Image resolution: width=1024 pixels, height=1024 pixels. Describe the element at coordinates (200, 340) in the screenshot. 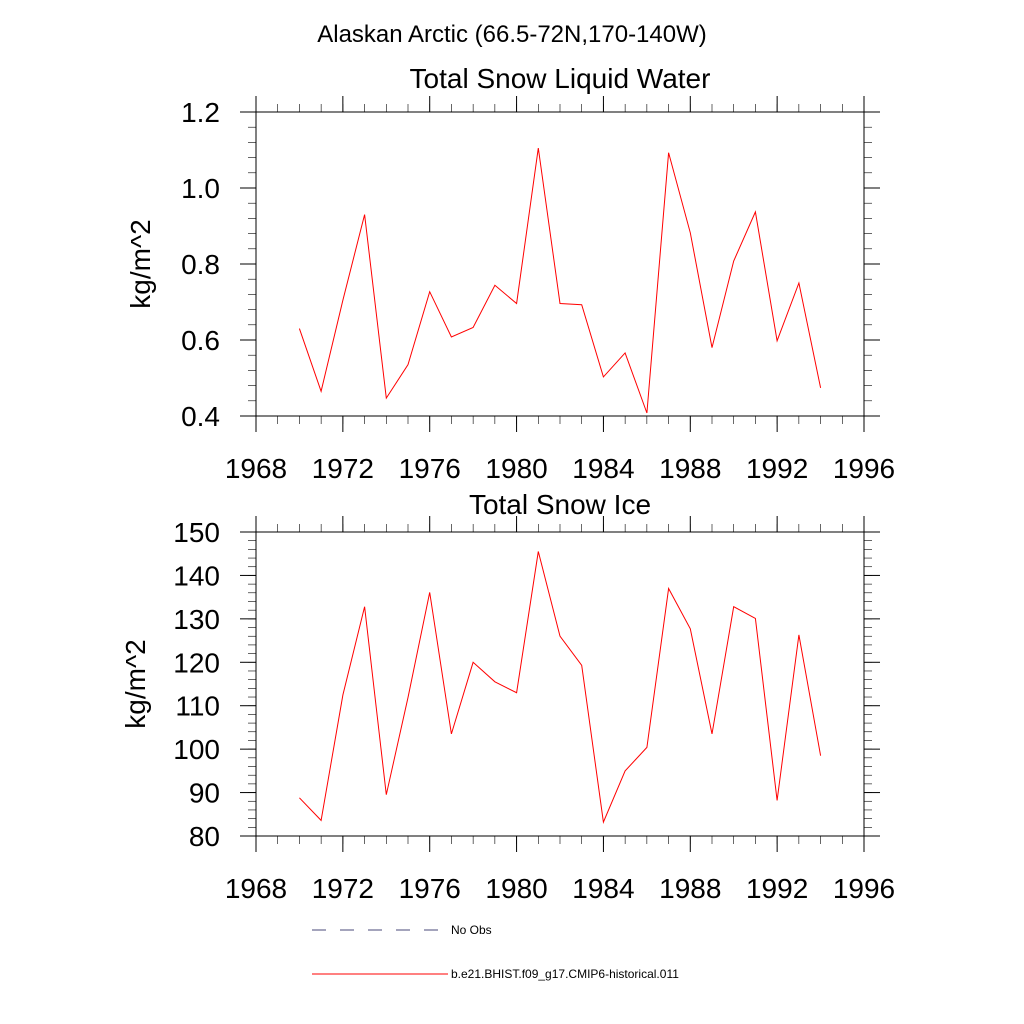

I see `y-tick-label: 0.6` at that location.